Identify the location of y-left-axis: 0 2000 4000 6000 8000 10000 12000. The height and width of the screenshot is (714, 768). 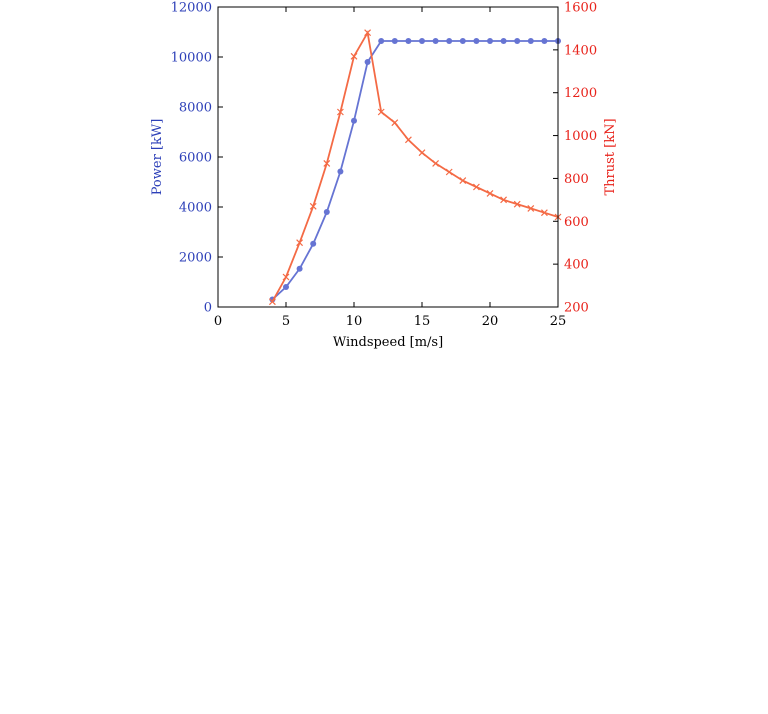
(197, 158).